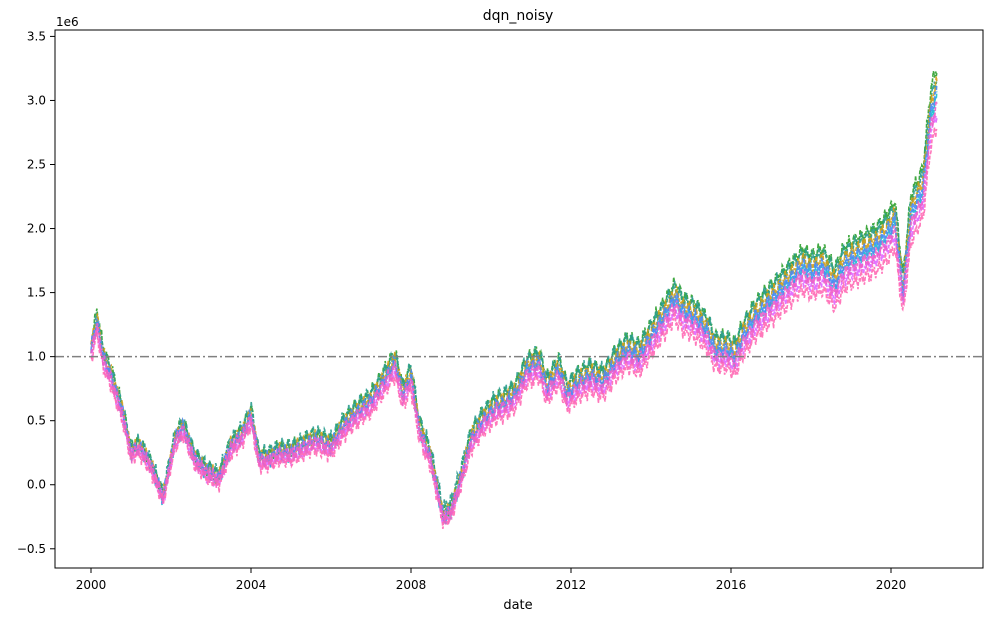 This screenshot has height=622, width=993. I want to click on y-tick-label: 1.0, so click(36, 357).